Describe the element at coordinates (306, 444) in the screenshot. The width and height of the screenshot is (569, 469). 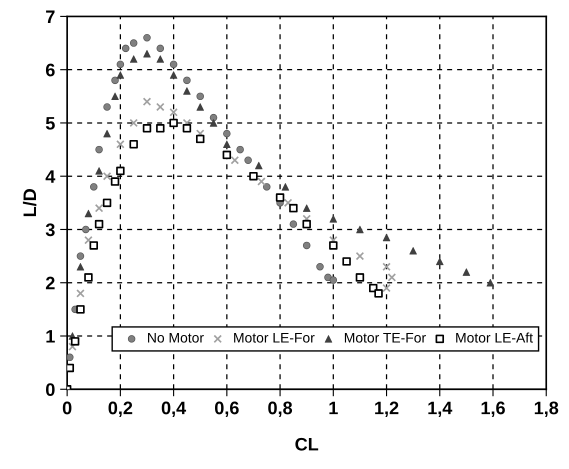
I see `x-axis-title: CL` at that location.